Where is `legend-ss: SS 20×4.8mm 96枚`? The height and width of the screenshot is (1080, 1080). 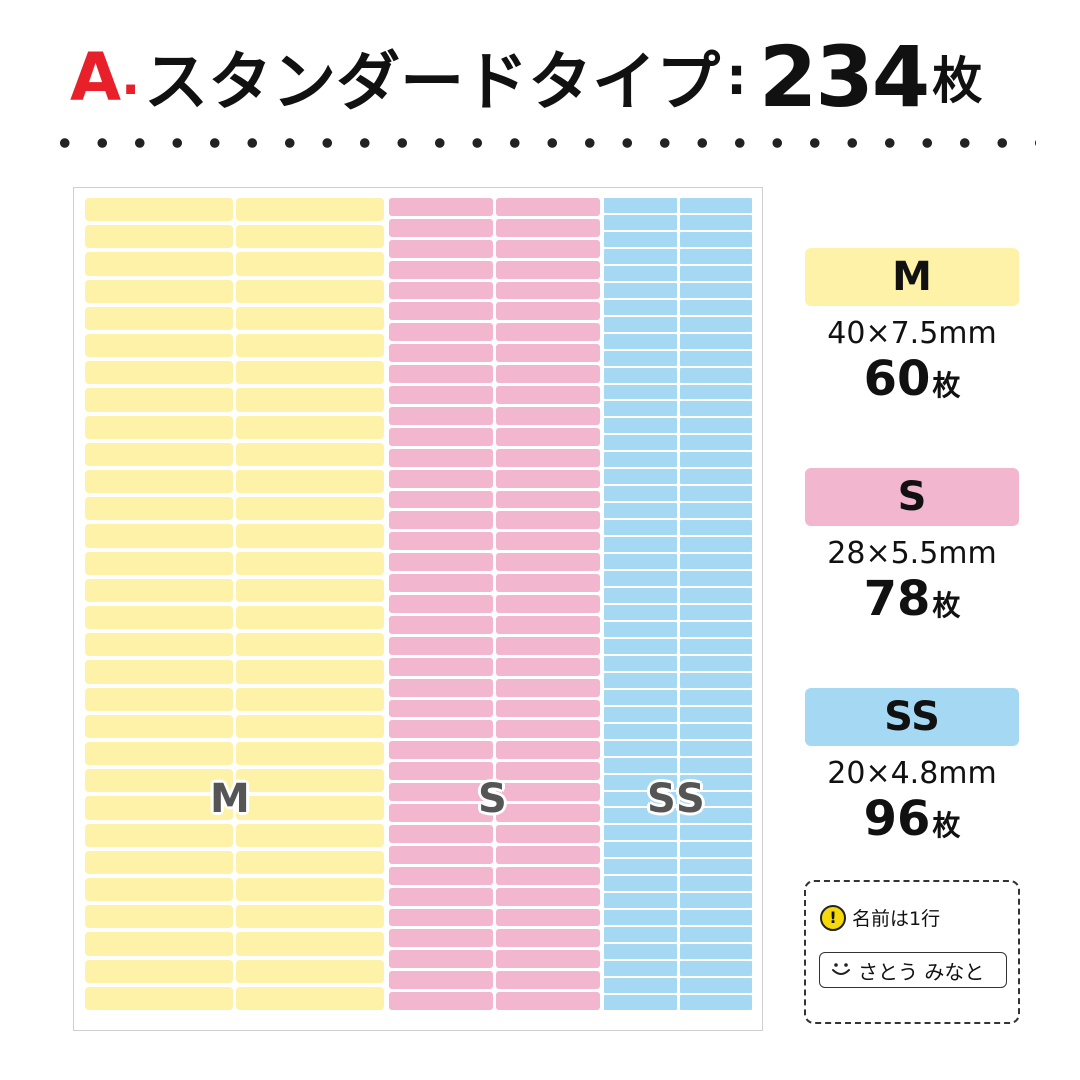 legend-ss: SS 20×4.8mm 96枚 is located at coordinates (912, 767).